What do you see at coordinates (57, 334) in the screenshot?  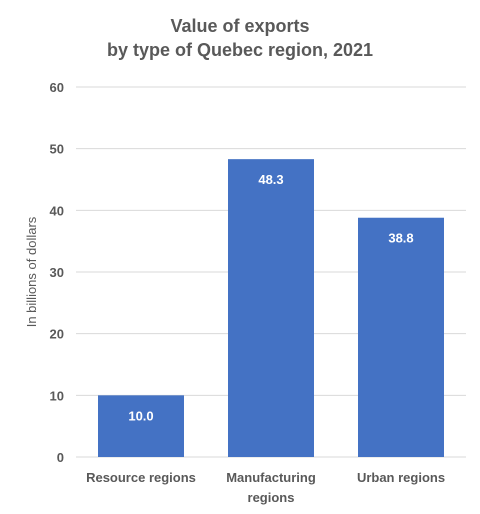 I see `y-tick-label: 20` at bounding box center [57, 334].